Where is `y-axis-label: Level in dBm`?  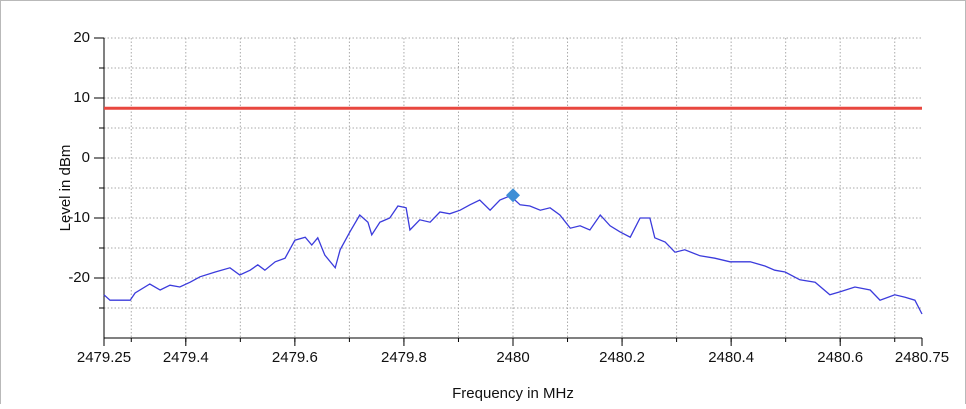
y-axis-label: Level in dBm is located at coordinates (65, 188).